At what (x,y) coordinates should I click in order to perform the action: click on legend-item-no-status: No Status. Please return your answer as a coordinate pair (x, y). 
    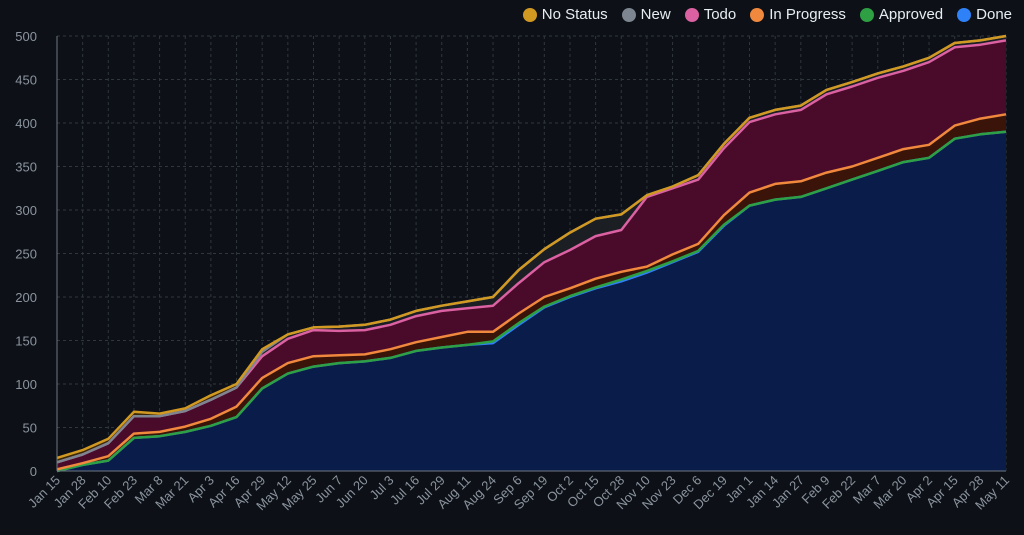
    Looking at the image, I should click on (565, 14).